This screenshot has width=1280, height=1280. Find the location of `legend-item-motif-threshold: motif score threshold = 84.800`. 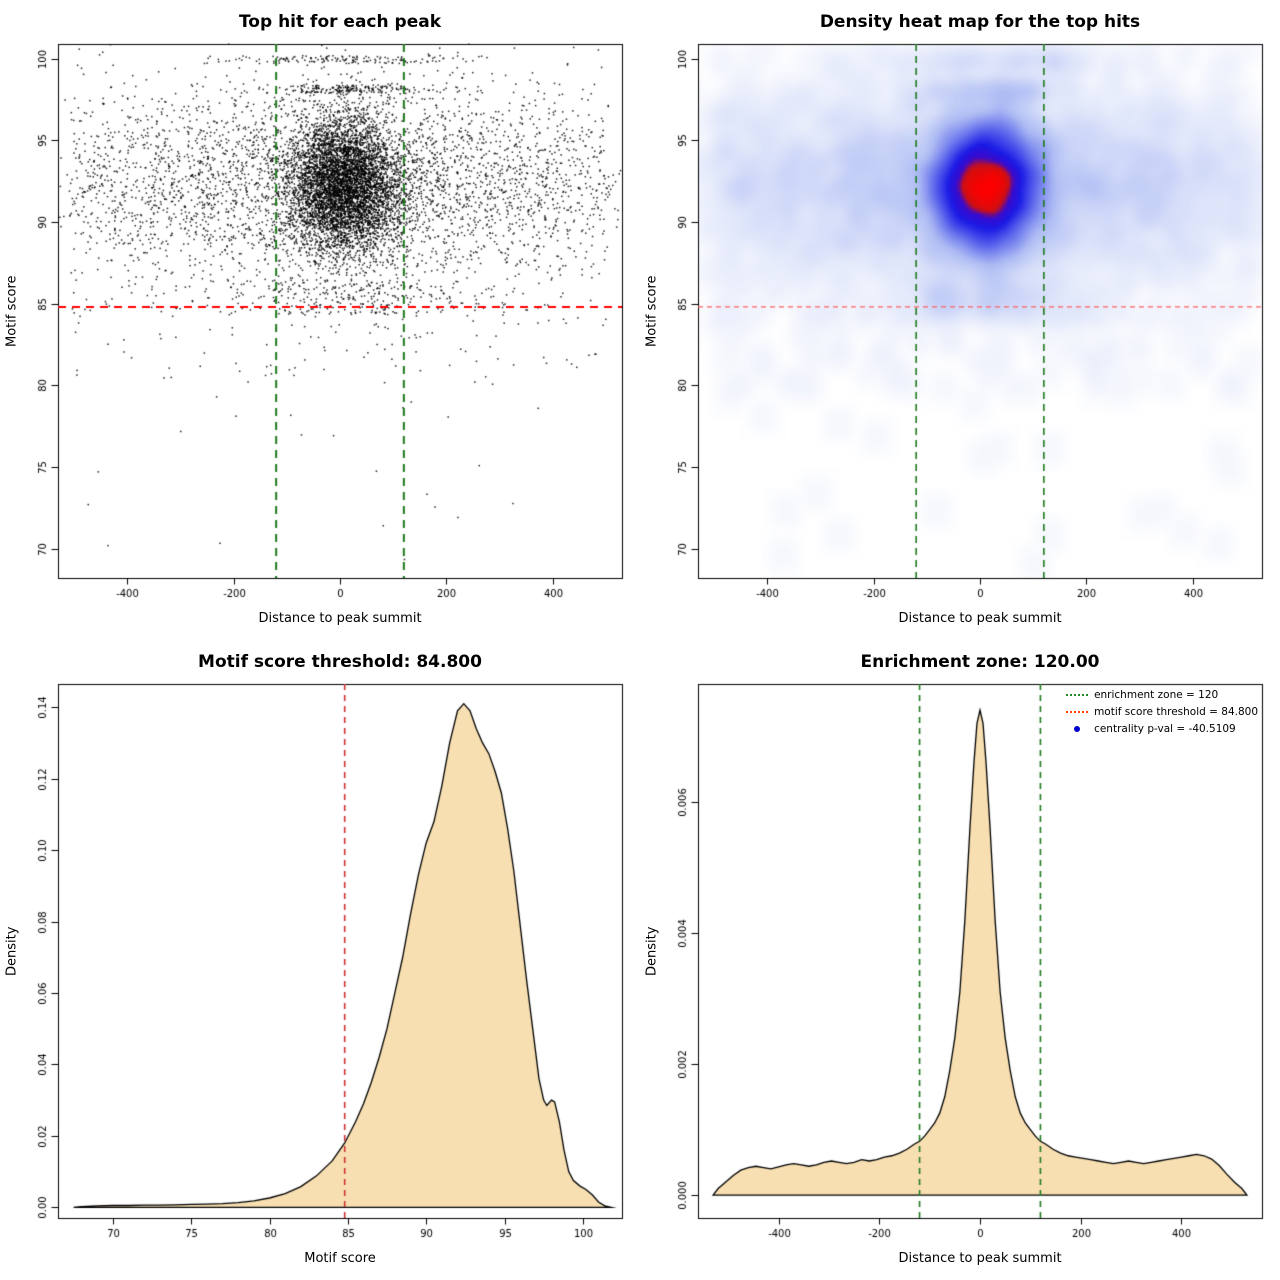

legend-item-motif-threshold: motif score threshold = 84.800 is located at coordinates (1162, 712).